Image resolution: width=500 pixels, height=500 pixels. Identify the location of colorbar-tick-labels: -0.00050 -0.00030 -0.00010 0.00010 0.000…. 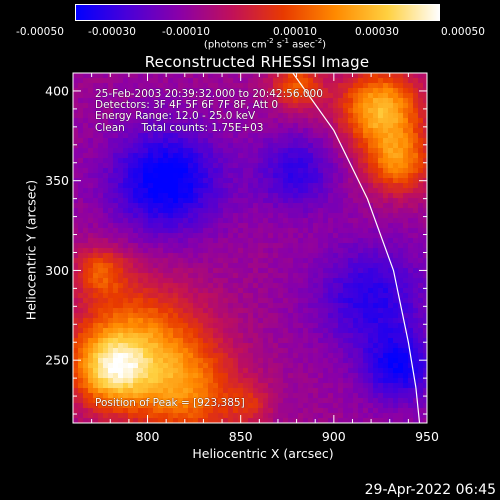
(250, 30).